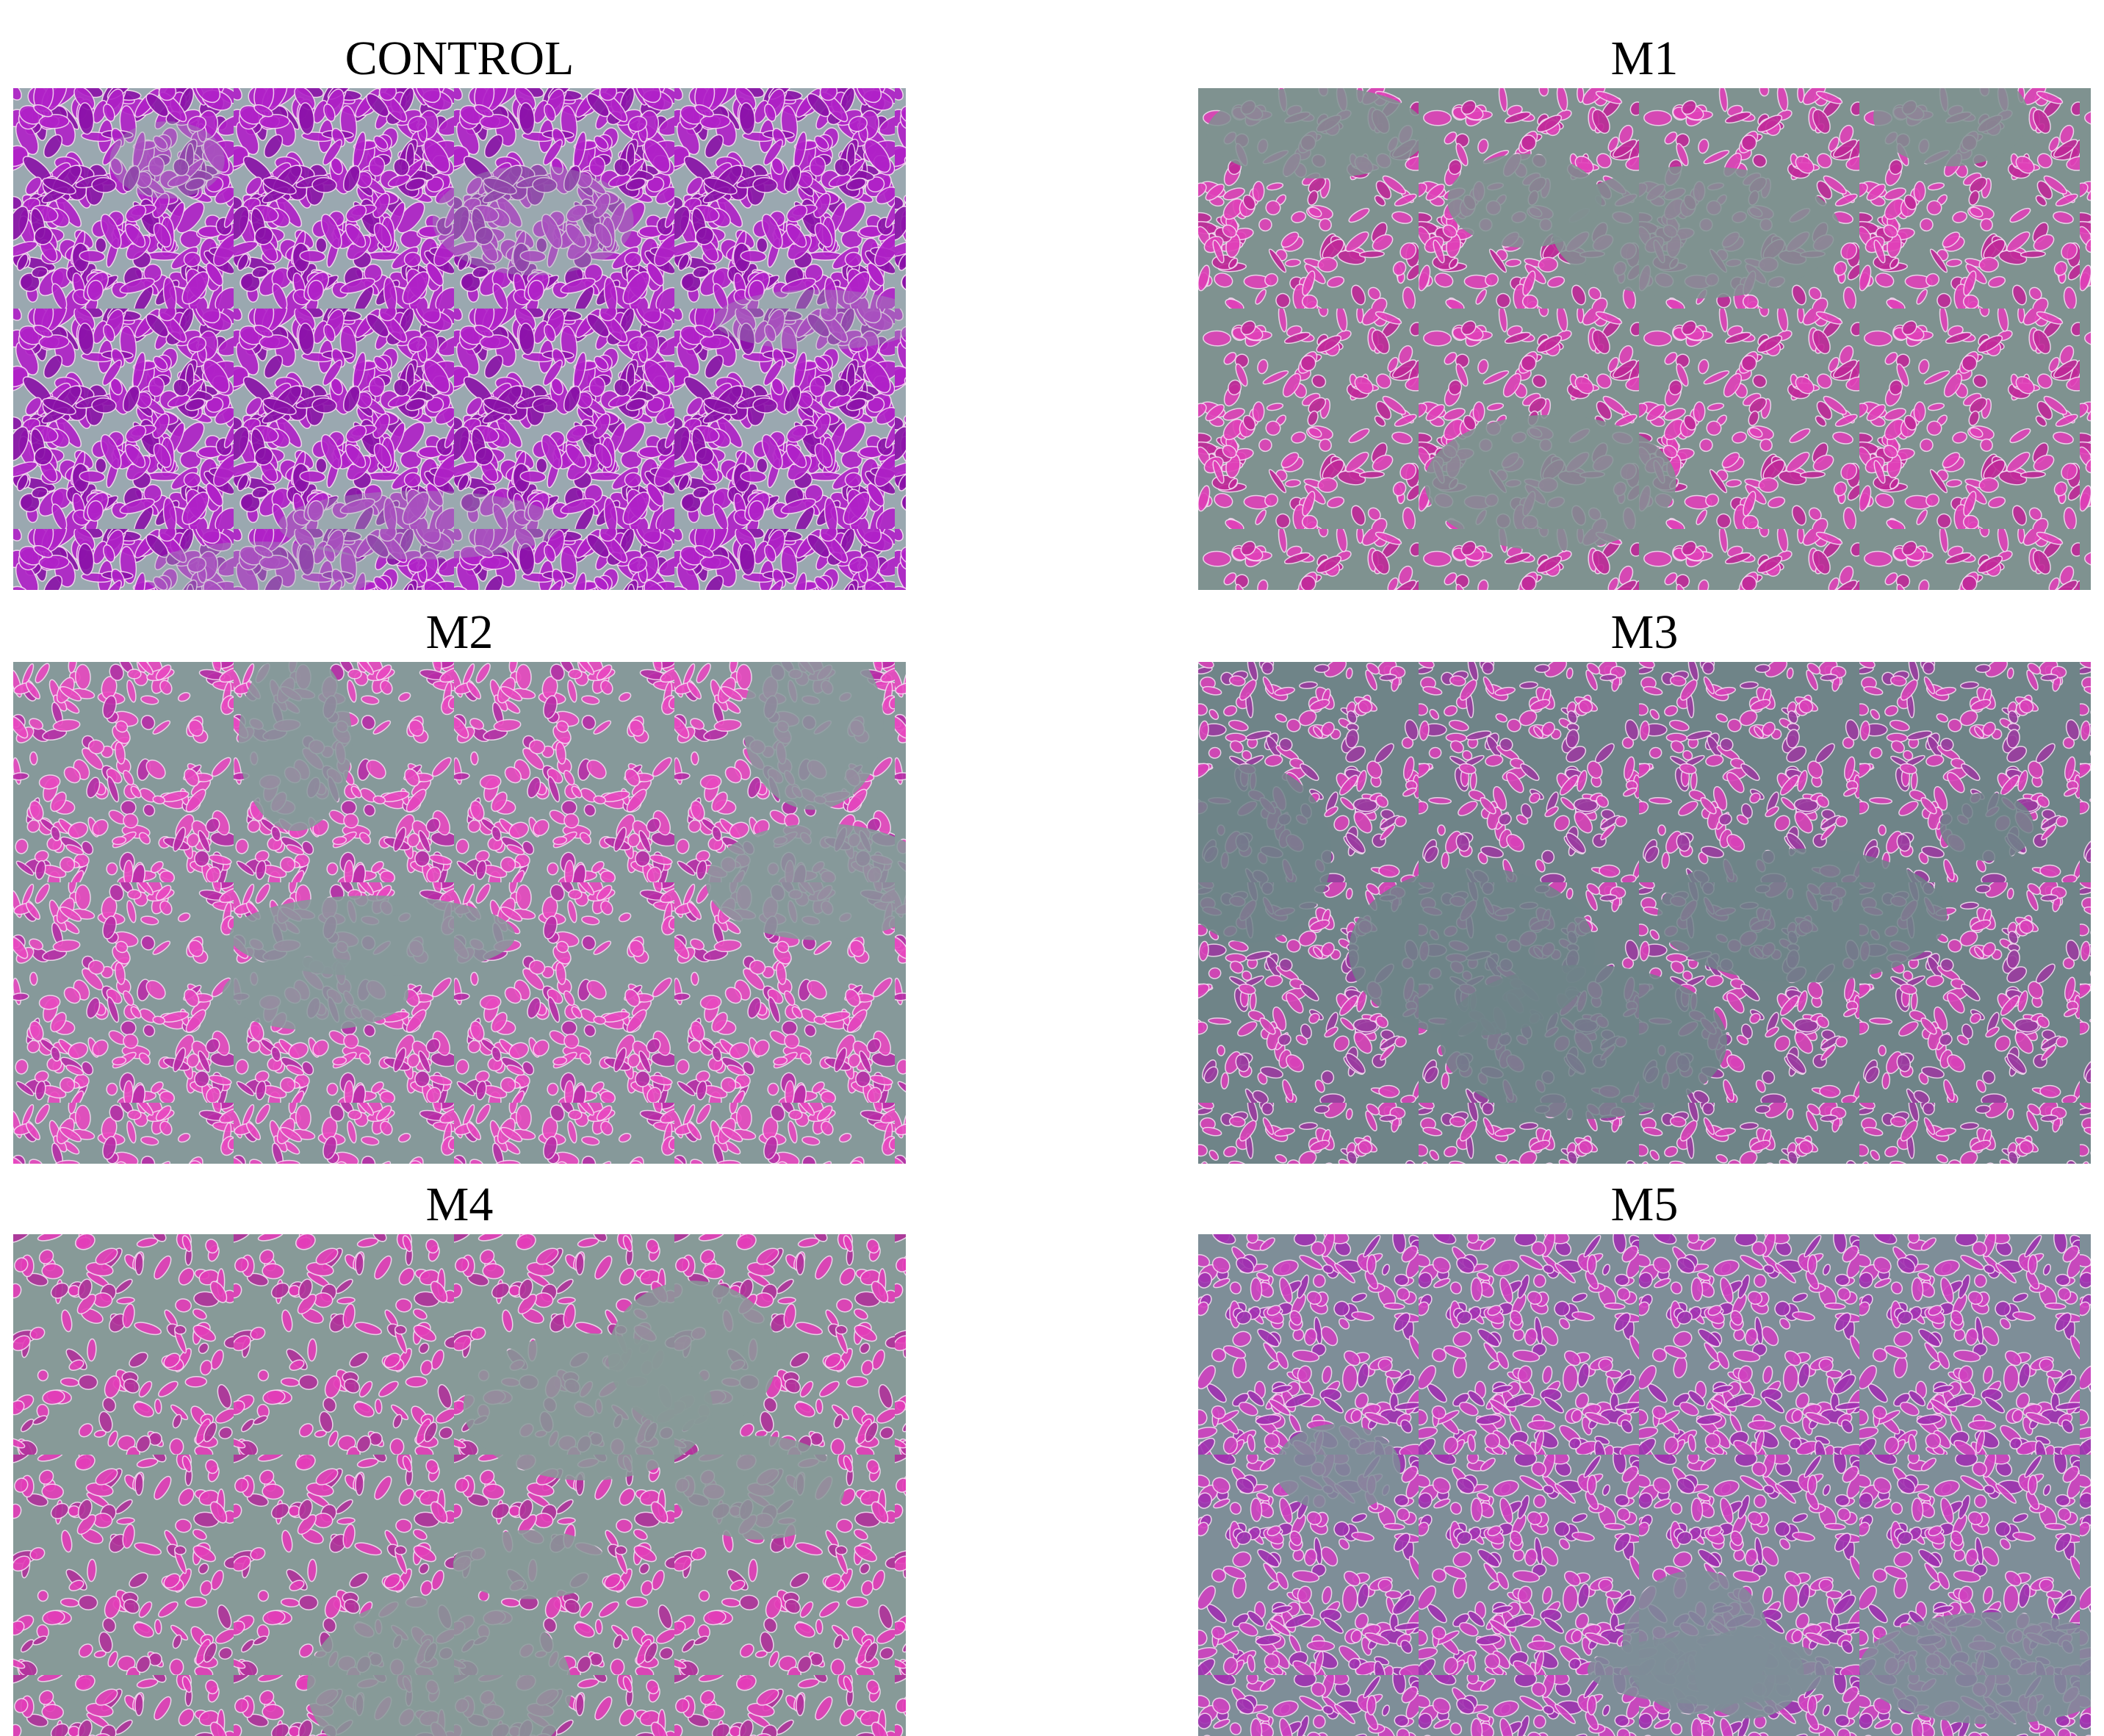 Image resolution: width=2104 pixels, height=1736 pixels. Describe the element at coordinates (459, 58) in the screenshot. I see `panel-label: CONTROL` at that location.